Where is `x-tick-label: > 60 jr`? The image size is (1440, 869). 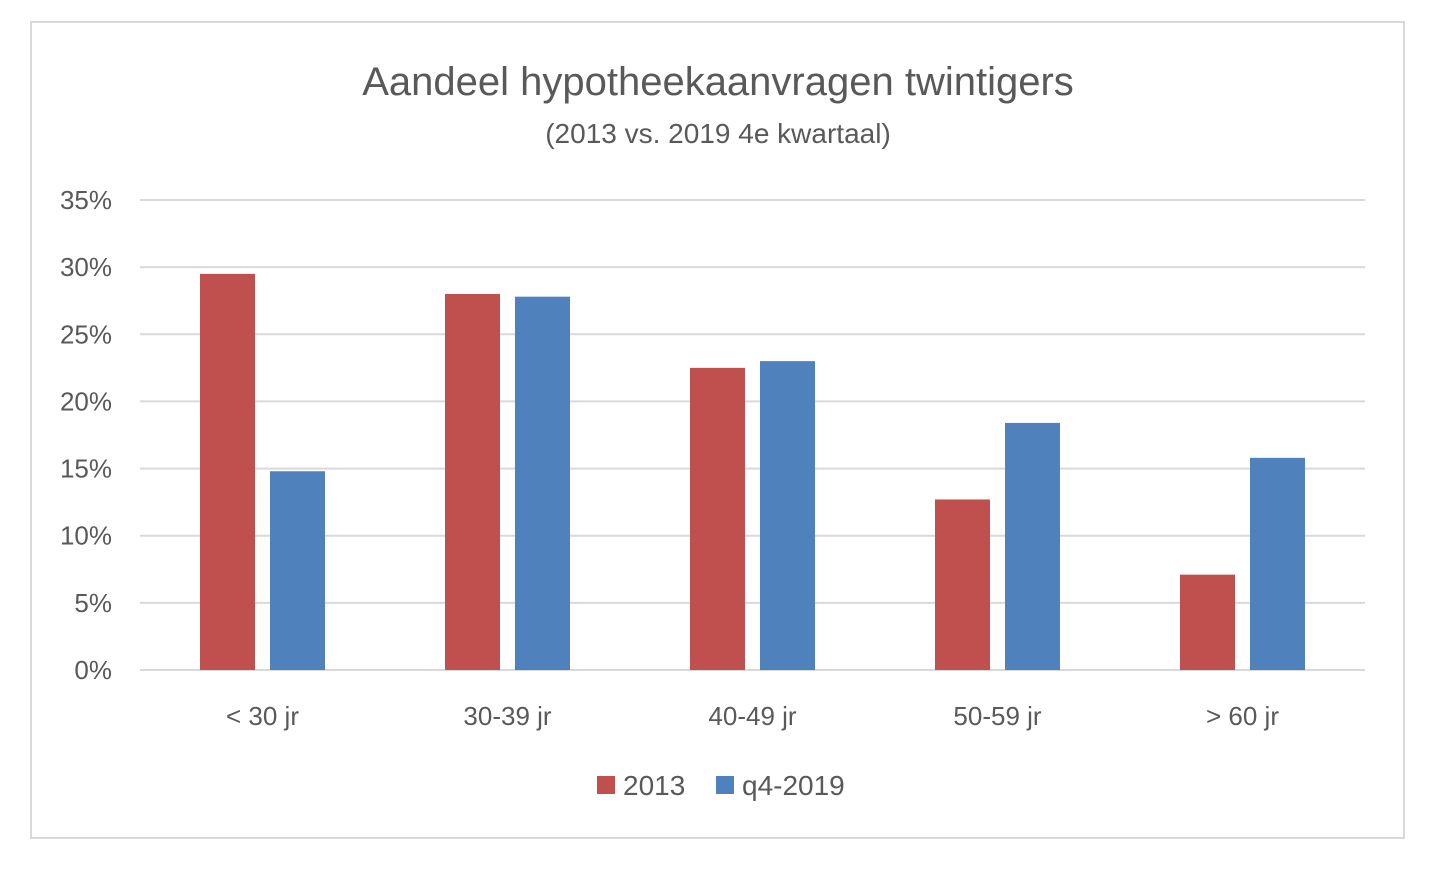
x-tick-label: > 60 jr is located at coordinates (1242, 716).